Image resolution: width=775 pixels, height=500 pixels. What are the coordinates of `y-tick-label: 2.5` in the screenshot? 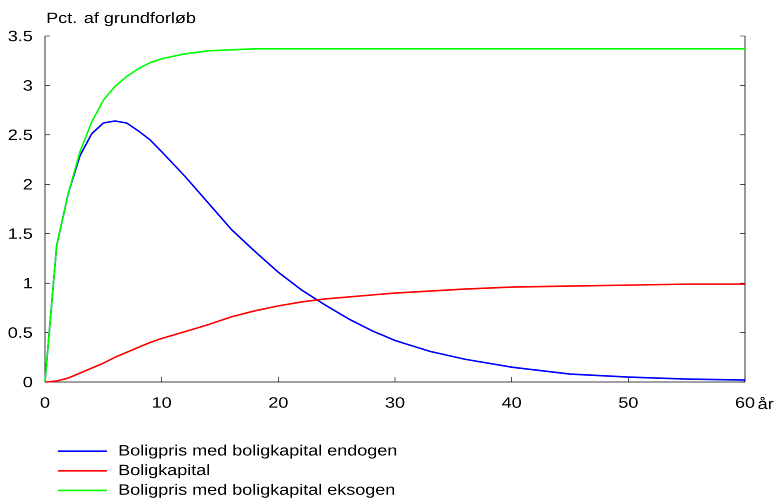 It's located at (20, 135).